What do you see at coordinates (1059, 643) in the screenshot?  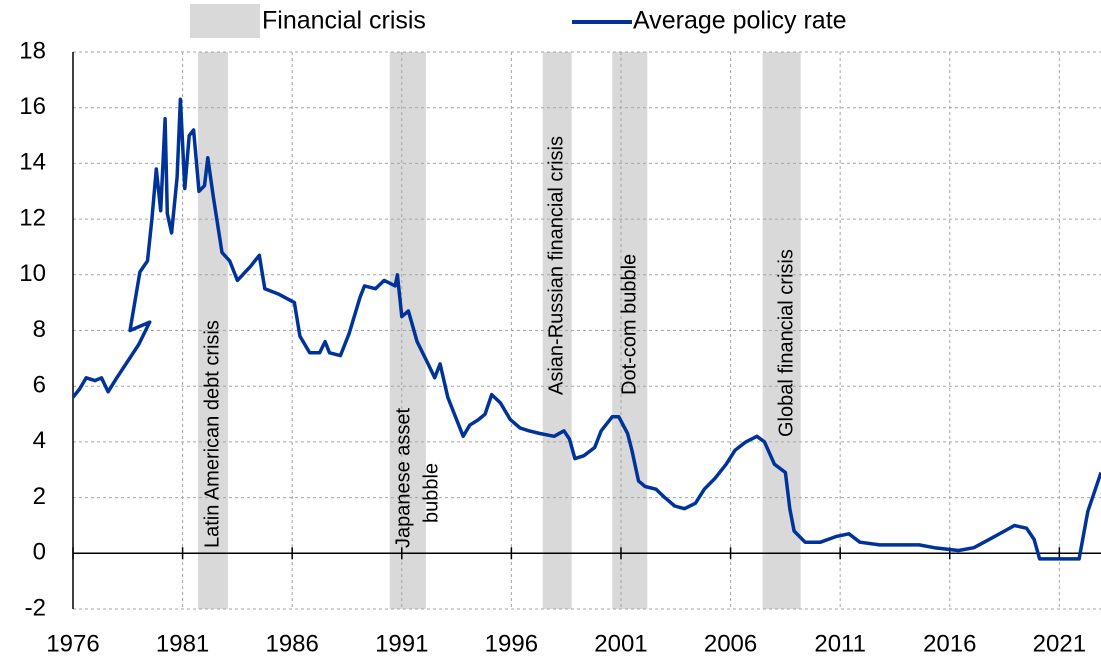 I see `x-tick-label: 2021` at bounding box center [1059, 643].